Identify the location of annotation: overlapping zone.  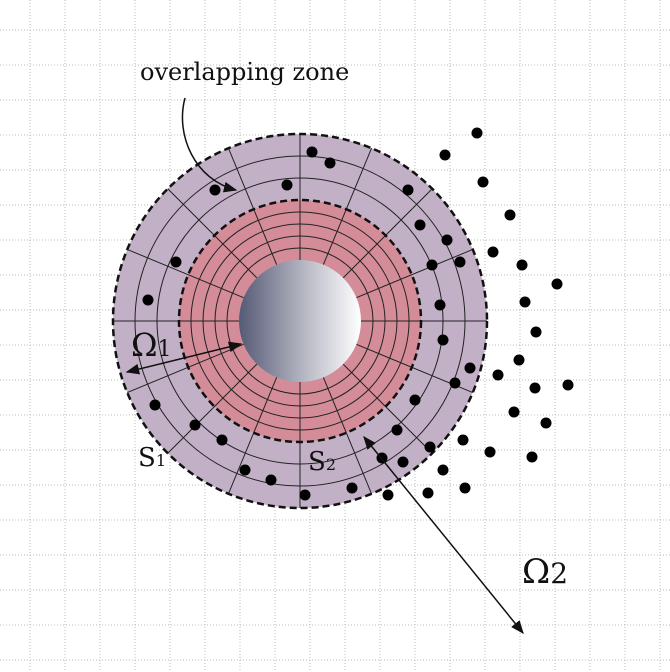
(244, 72).